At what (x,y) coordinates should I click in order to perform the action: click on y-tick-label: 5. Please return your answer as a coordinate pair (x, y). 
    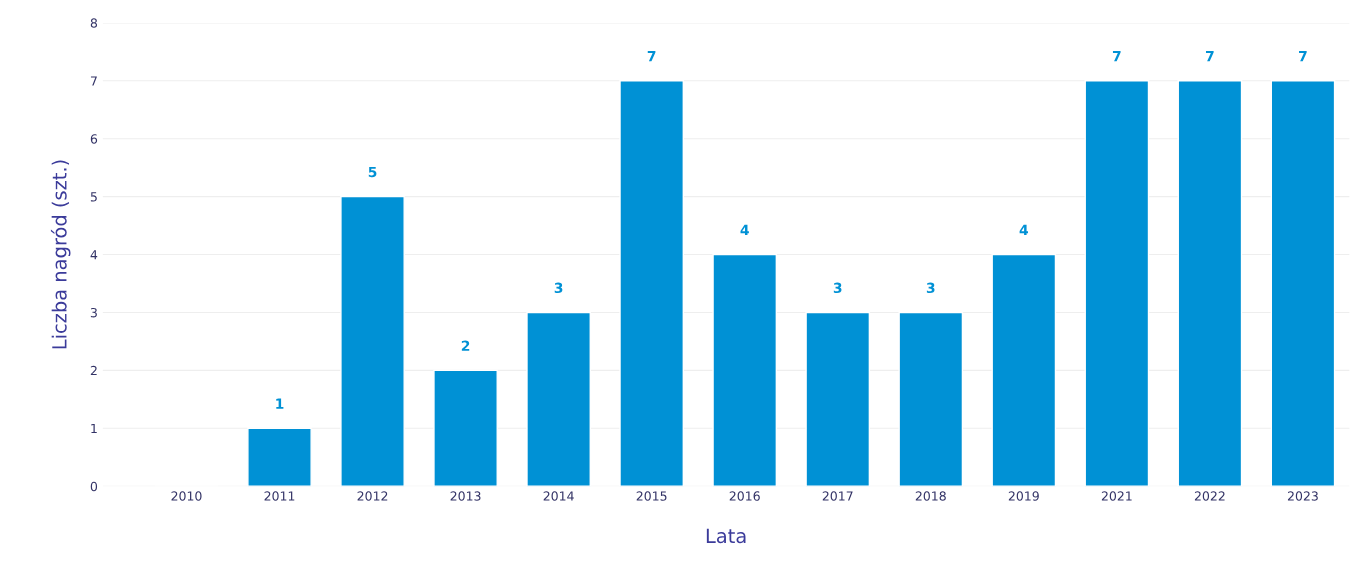
    Looking at the image, I should click on (93, 197).